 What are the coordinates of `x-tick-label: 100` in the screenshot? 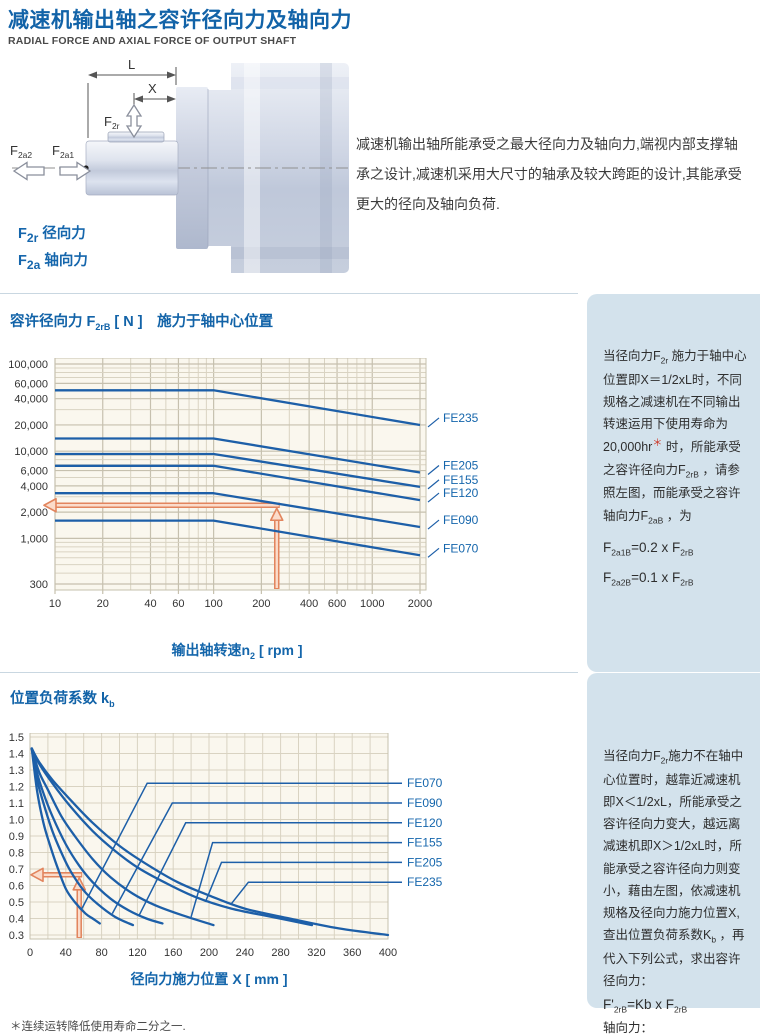 It's located at (213, 604).